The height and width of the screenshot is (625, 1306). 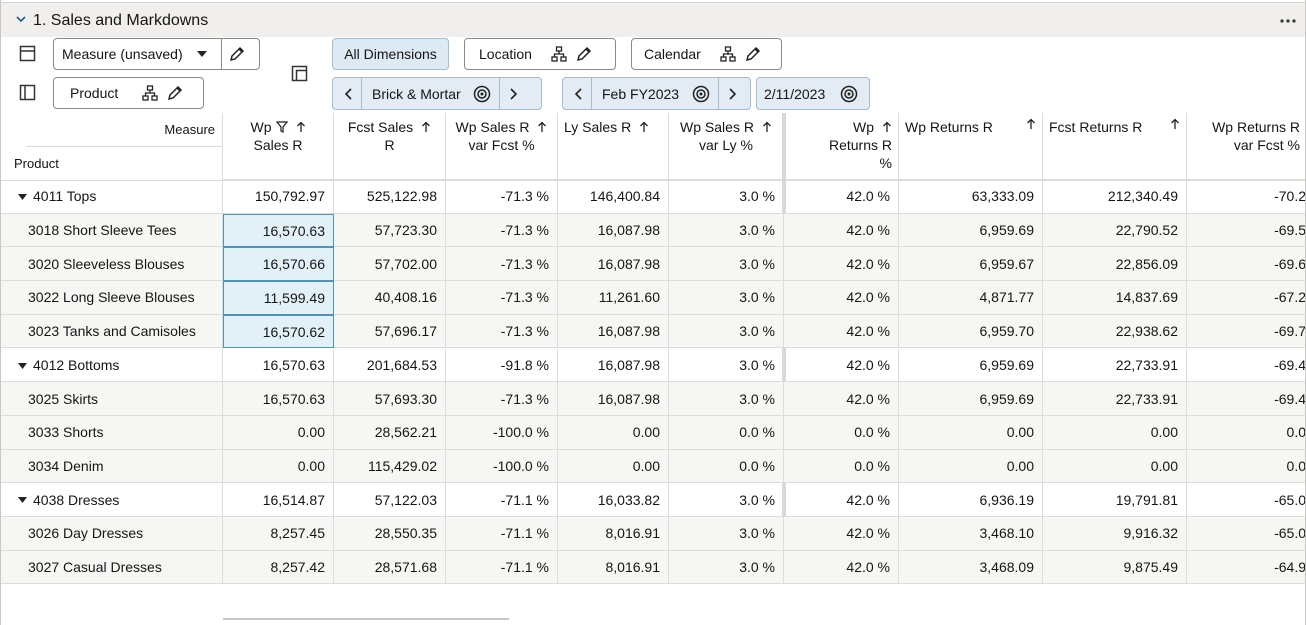 What do you see at coordinates (1115, 567) in the screenshot?
I see `data-cell: 9,875.49` at bounding box center [1115, 567].